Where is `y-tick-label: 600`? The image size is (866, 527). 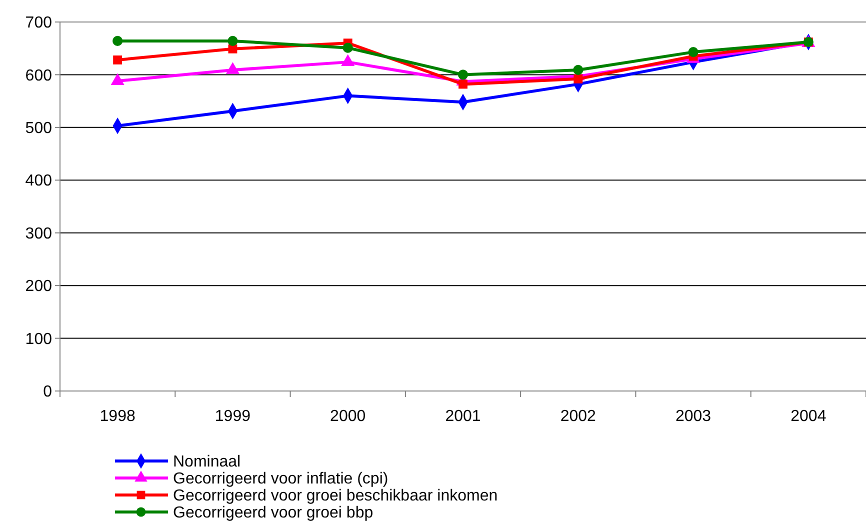
y-tick-label: 600 is located at coordinates (38, 75).